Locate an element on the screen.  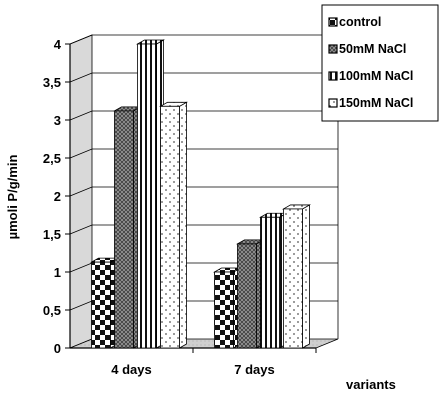
y-tick-label: 1 is located at coordinates (57, 272).